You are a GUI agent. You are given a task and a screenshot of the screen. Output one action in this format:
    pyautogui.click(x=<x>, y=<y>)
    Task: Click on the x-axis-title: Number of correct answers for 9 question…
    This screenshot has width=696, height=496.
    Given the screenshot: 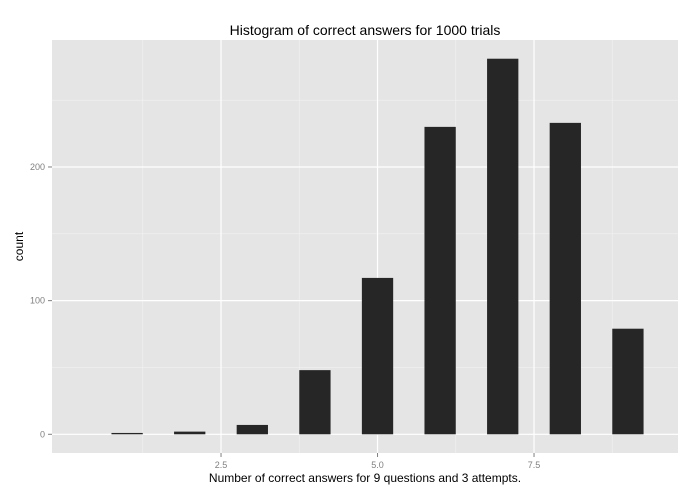 What is the action you would take?
    pyautogui.click(x=365, y=478)
    